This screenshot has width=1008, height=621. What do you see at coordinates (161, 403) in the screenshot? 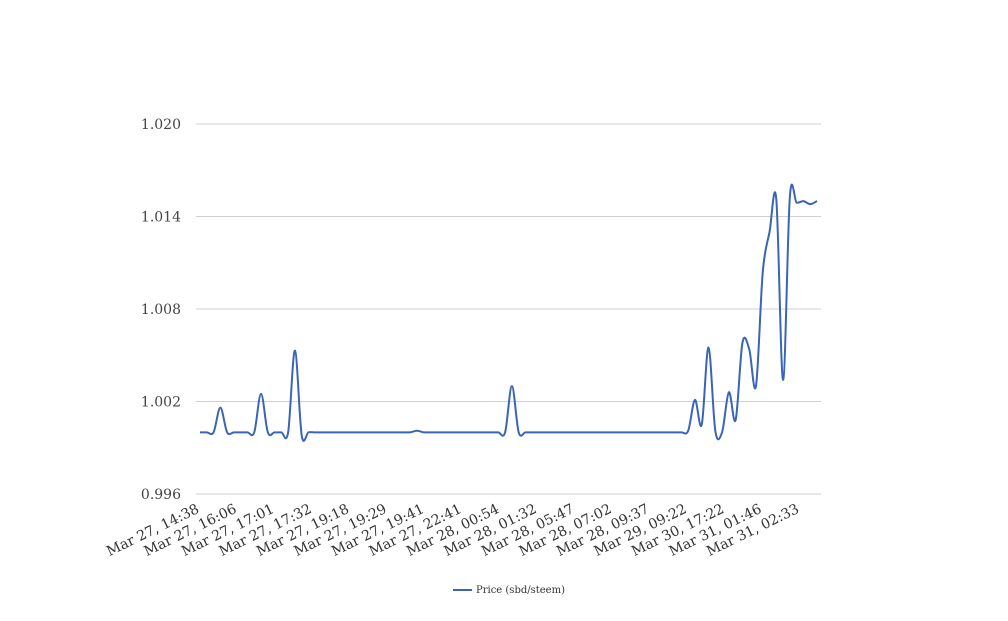
I see `y-tick-label: 1.002` at bounding box center [161, 403].